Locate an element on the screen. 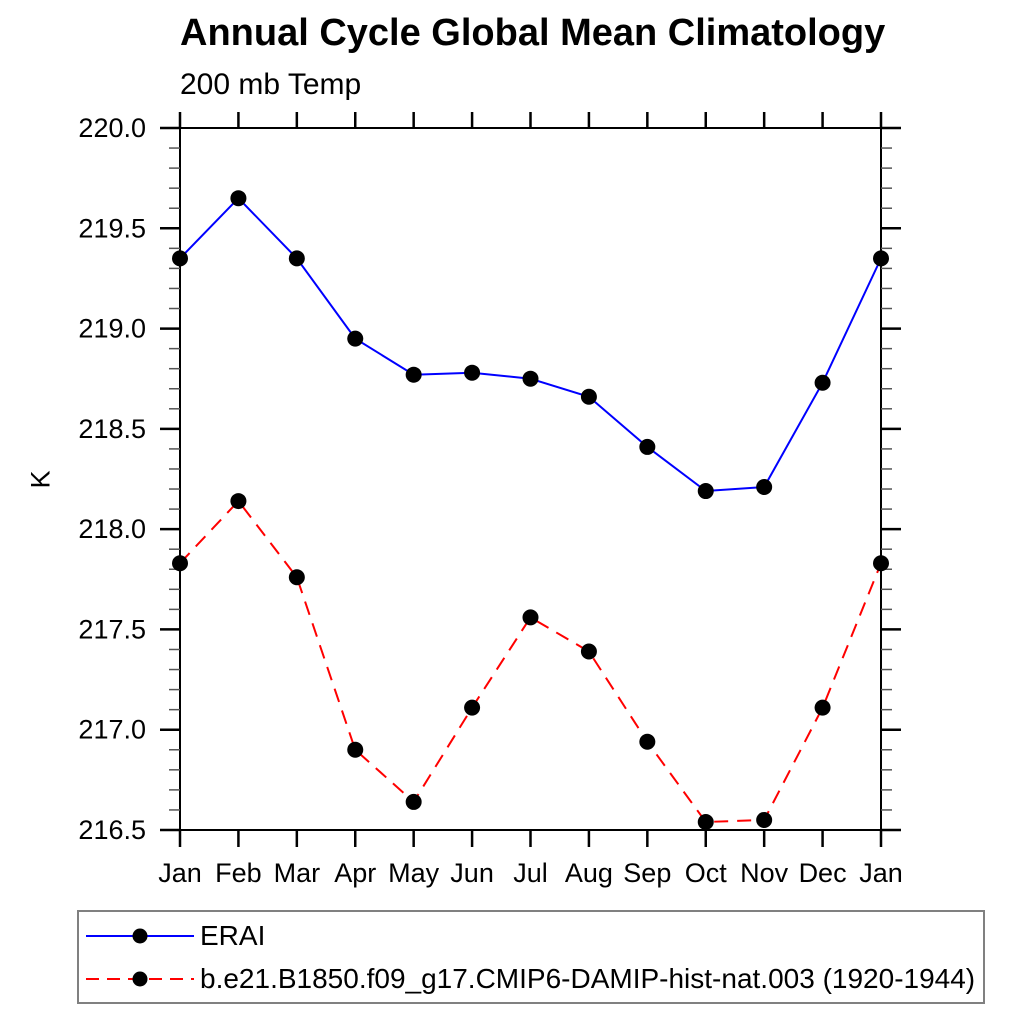  y-axis-tick-label: 218.0 is located at coordinates (112, 529).